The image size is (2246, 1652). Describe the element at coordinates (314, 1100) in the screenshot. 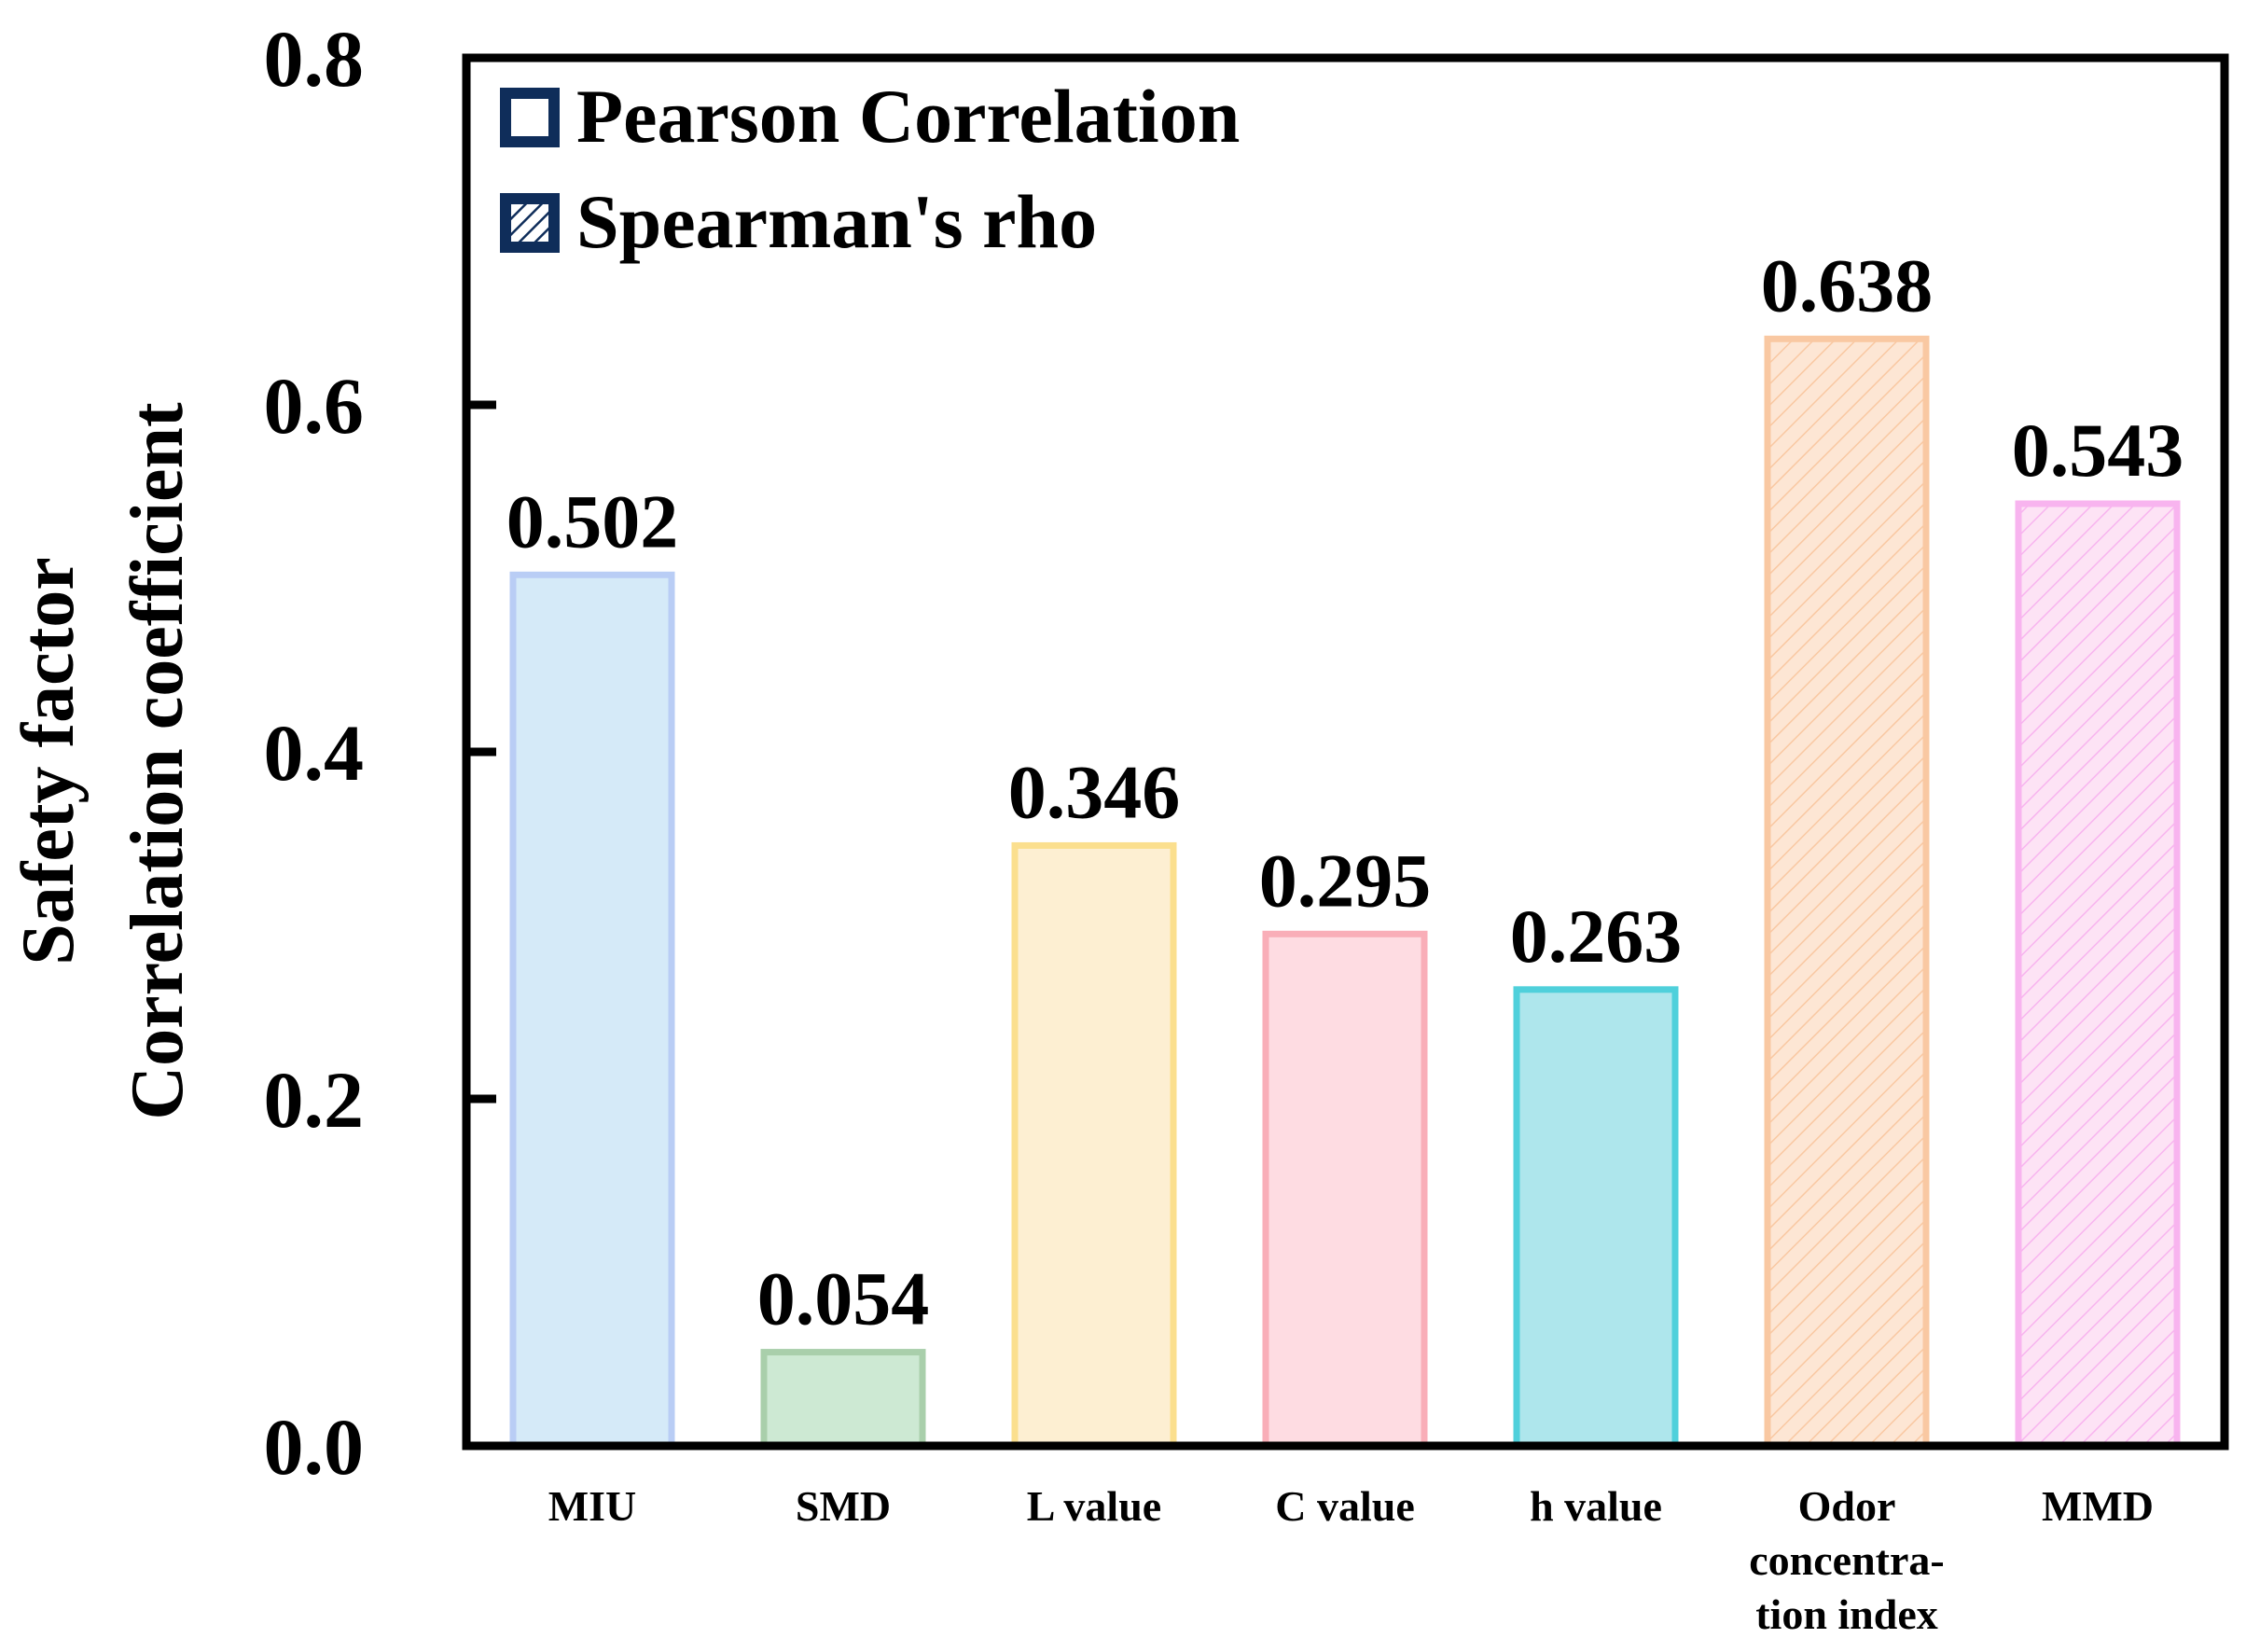

I see `y-tick-label: 0.2` at that location.